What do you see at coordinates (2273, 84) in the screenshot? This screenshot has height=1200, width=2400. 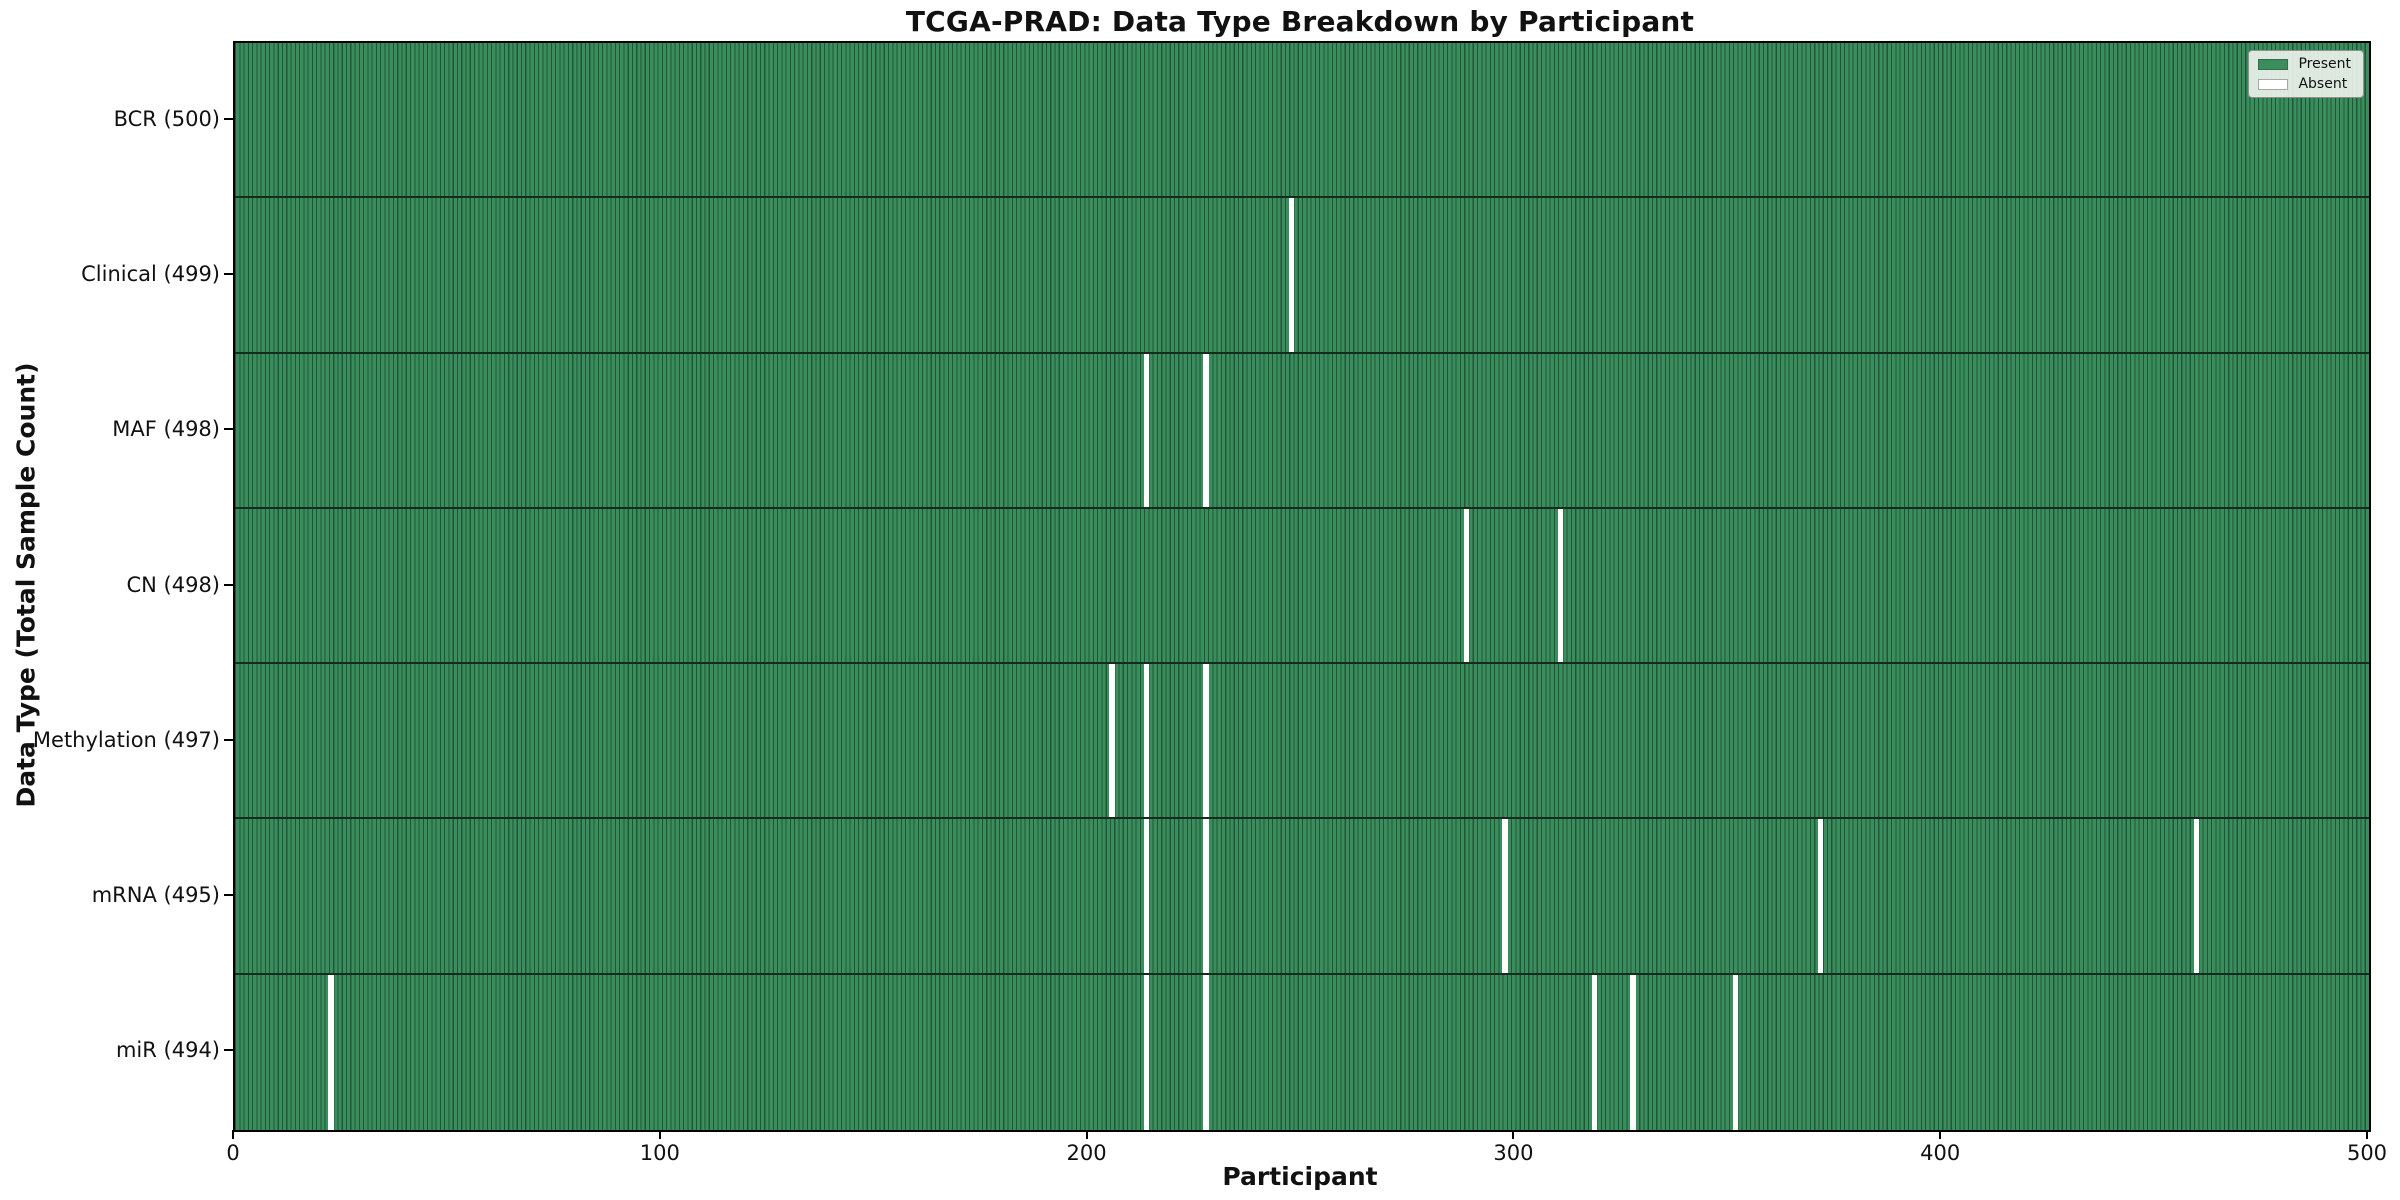 I see `legend-swatch-absent` at bounding box center [2273, 84].